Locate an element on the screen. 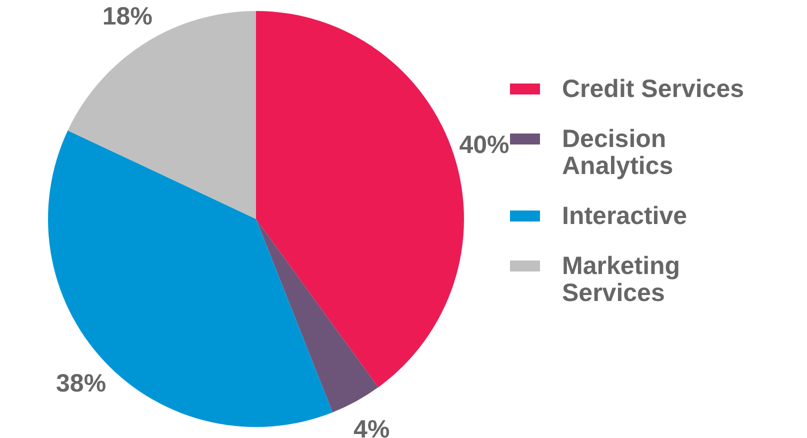  data-label: 4% is located at coordinates (372, 426).